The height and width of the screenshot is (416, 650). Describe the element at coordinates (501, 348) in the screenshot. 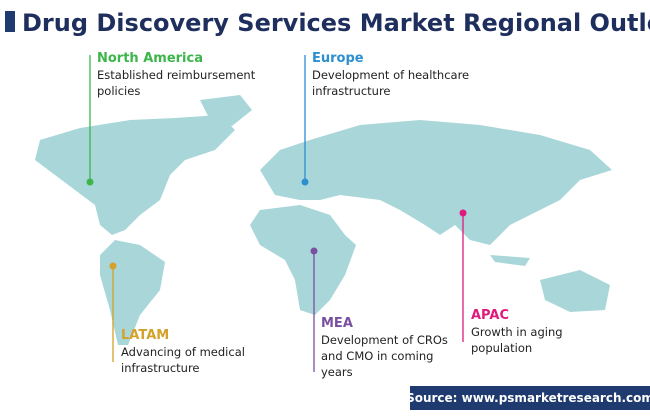

I see `region-description: population` at that location.